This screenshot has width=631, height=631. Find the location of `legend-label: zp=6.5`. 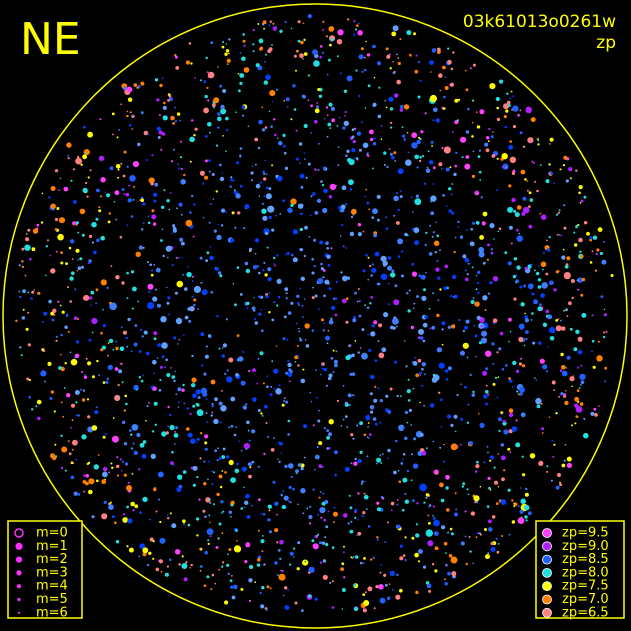

legend-label: zp=6.5 is located at coordinates (585, 612).